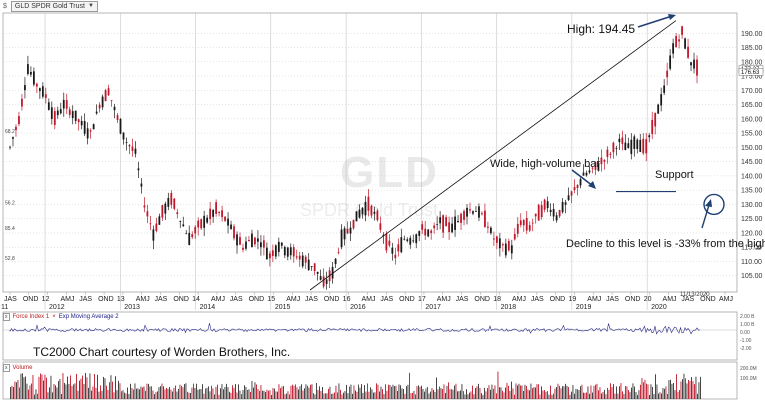 Image resolution: width=765 pixels, height=400 pixels. I want to click on force-index-label: Force Index 1, so click(31, 317).